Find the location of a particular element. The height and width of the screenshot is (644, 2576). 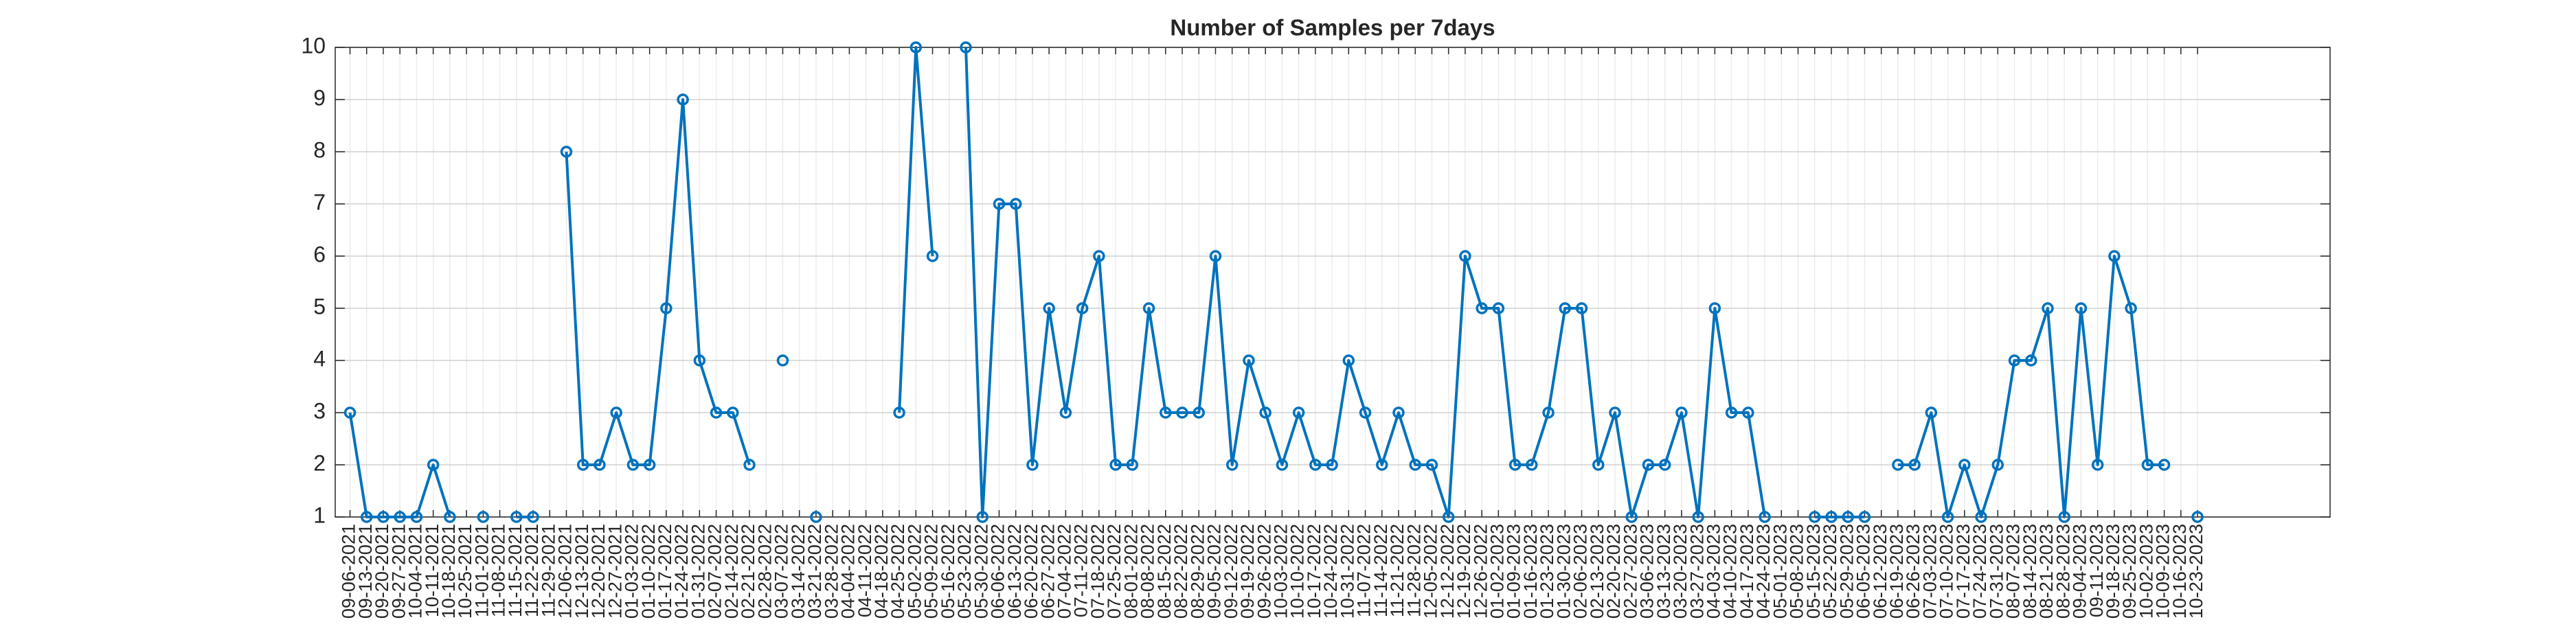

x-tick-label: 09-25-2023 is located at coordinates (2129, 571).